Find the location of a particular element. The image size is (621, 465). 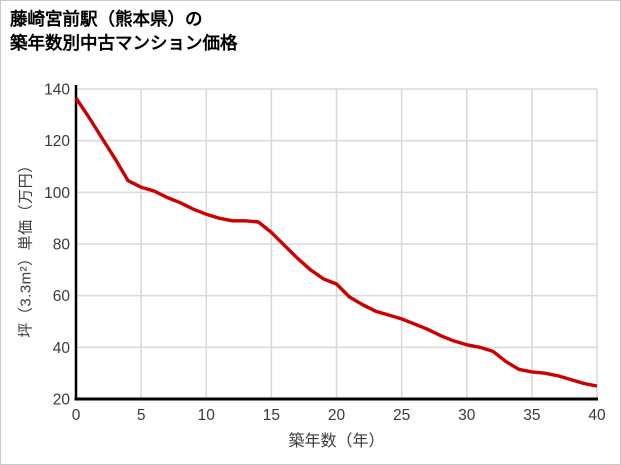

y-axis-label: 坪（3.3m²）単価（万円） is located at coordinates (26, 247).